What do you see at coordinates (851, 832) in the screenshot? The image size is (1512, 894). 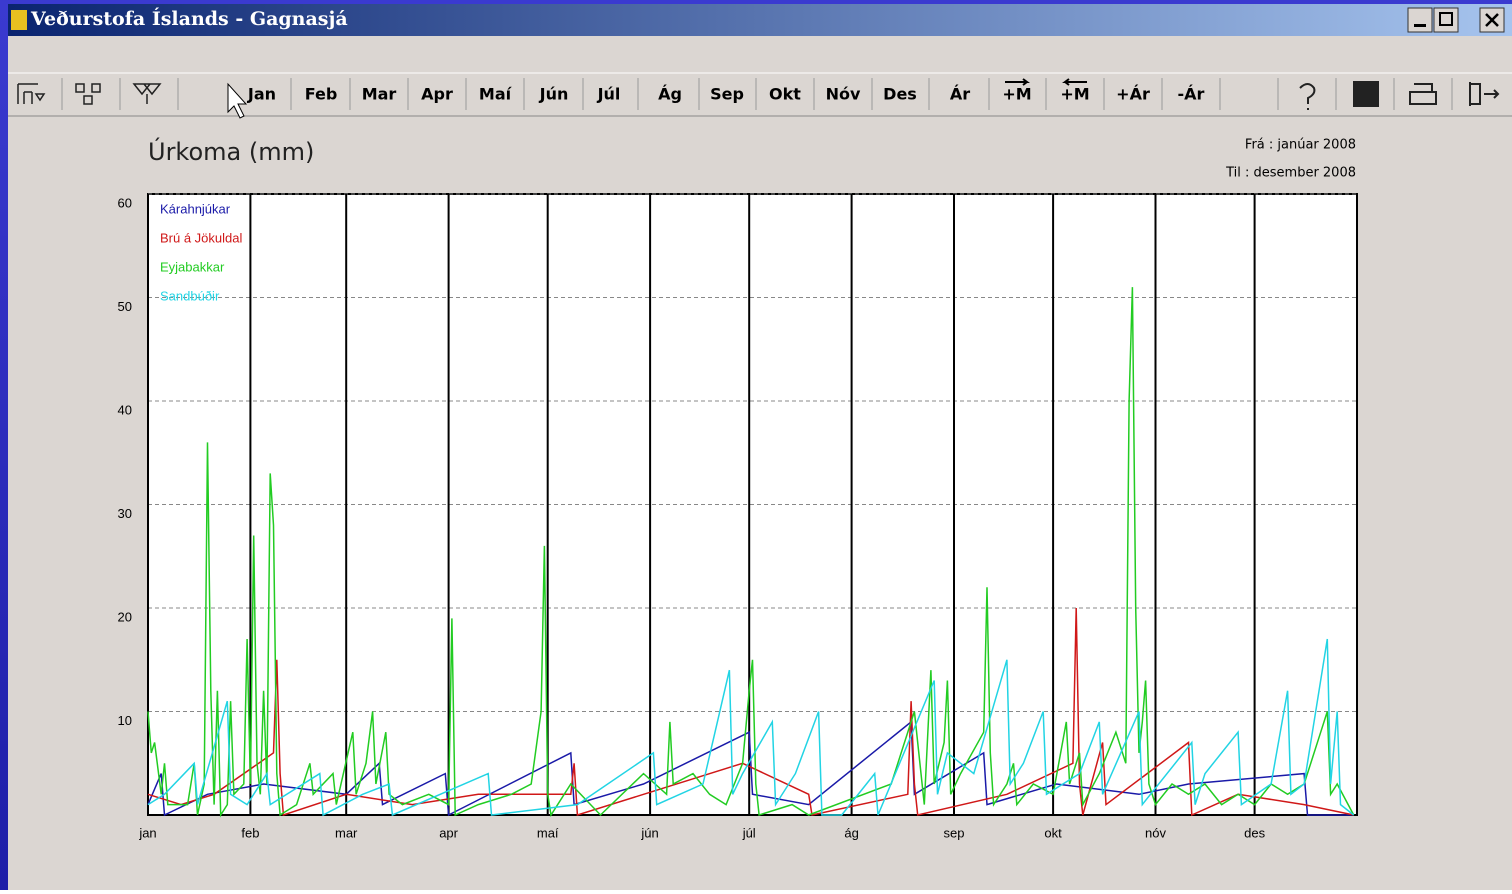 I see `x-tick-label: ág` at bounding box center [851, 832].